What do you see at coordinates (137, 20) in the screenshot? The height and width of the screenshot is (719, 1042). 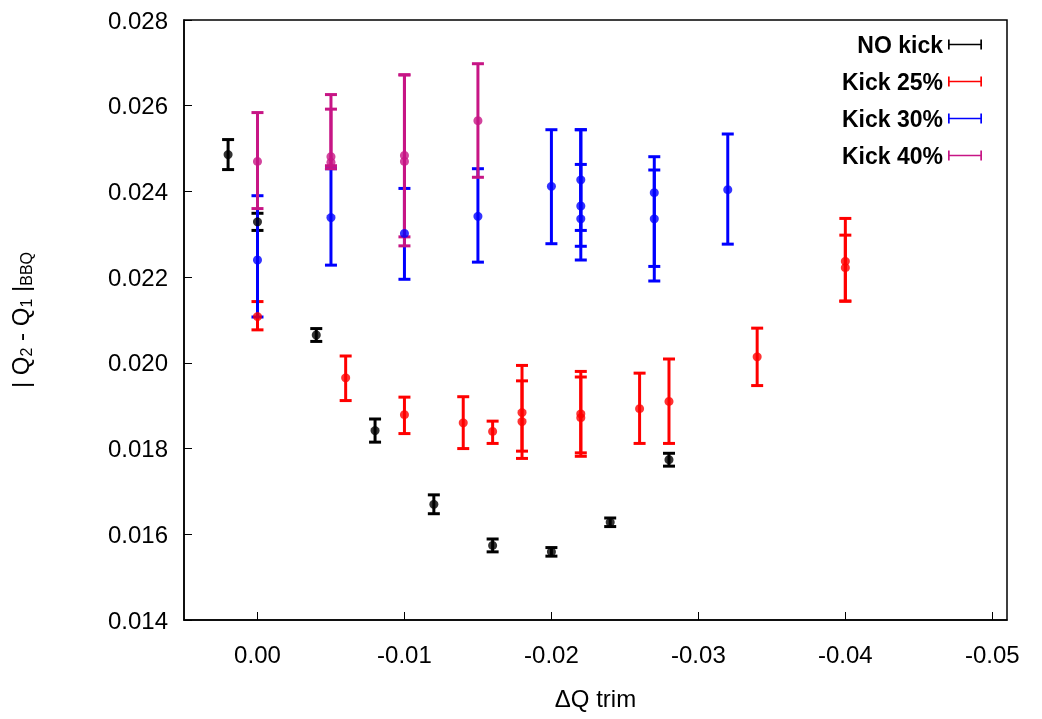 I see `y-tick-label: 0.028` at bounding box center [137, 20].